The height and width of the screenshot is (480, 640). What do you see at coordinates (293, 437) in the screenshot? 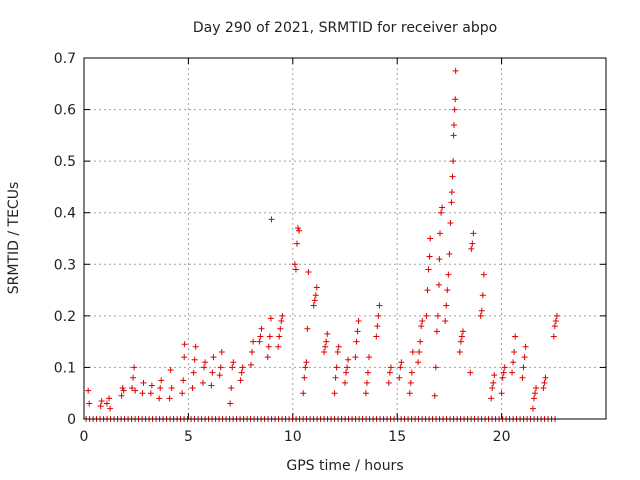
I see `x-tick-label: 10` at bounding box center [293, 437].